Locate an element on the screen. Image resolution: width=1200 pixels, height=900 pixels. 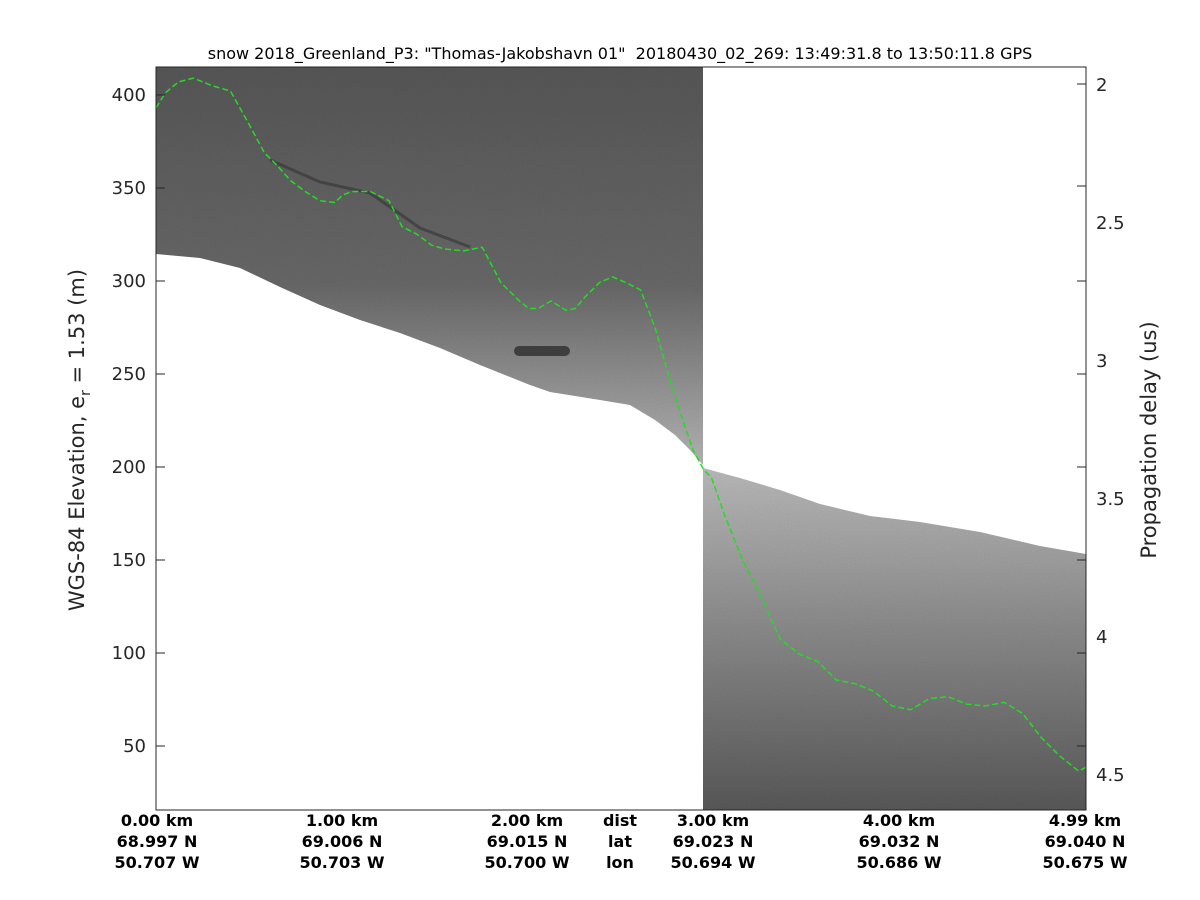
x-dist-label: 1.00 km is located at coordinates (342, 820).